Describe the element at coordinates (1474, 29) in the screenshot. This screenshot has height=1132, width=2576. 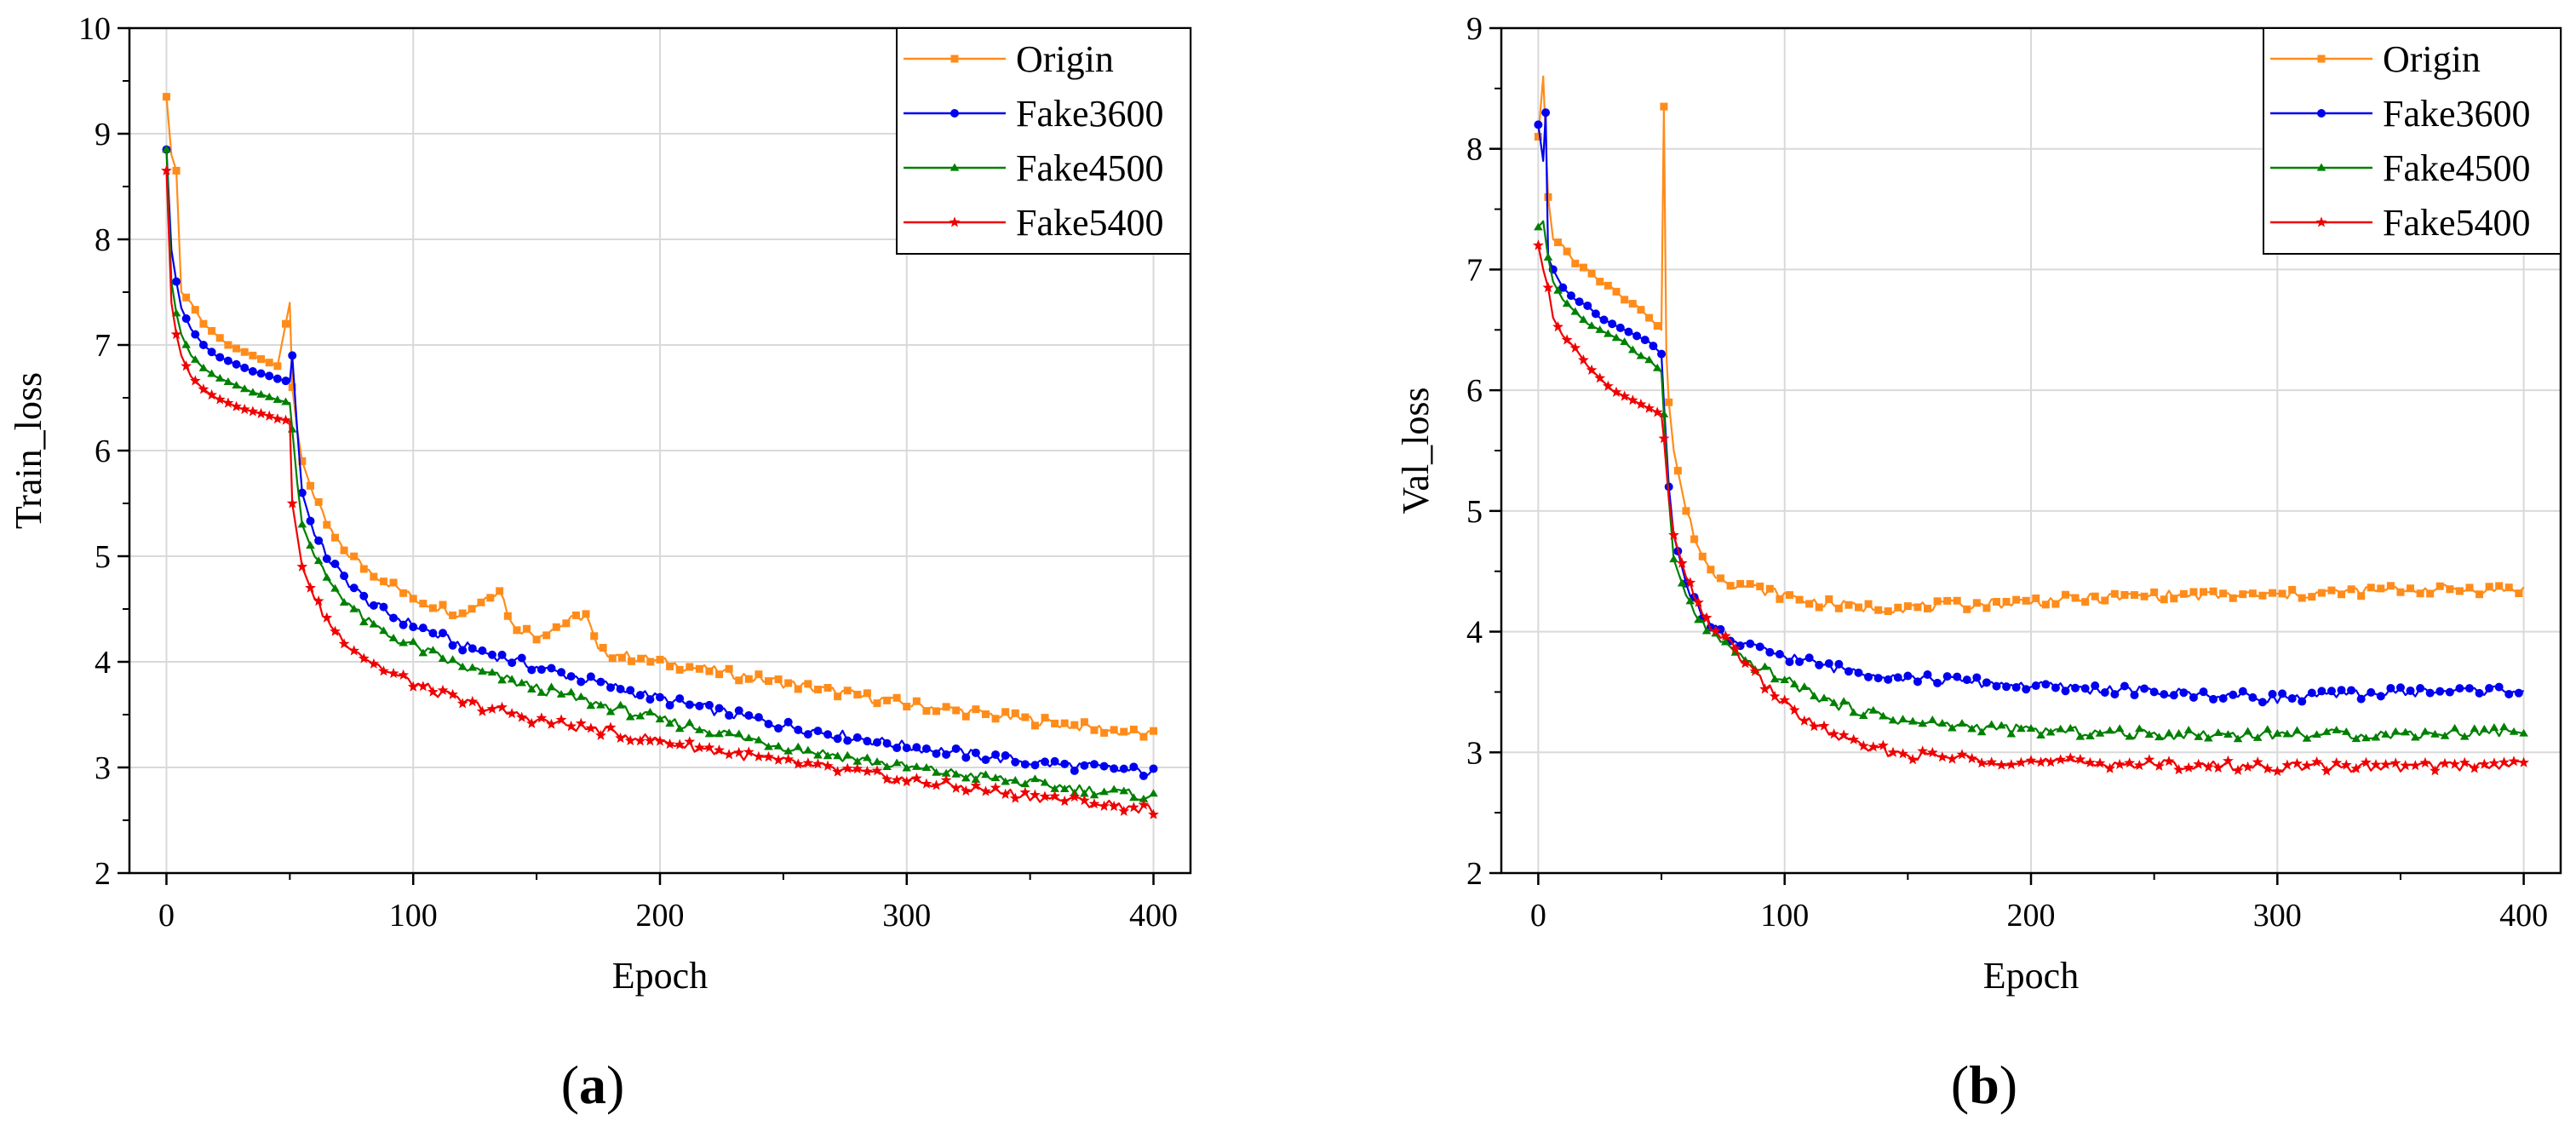
I see `y-tick-label: 9` at that location.